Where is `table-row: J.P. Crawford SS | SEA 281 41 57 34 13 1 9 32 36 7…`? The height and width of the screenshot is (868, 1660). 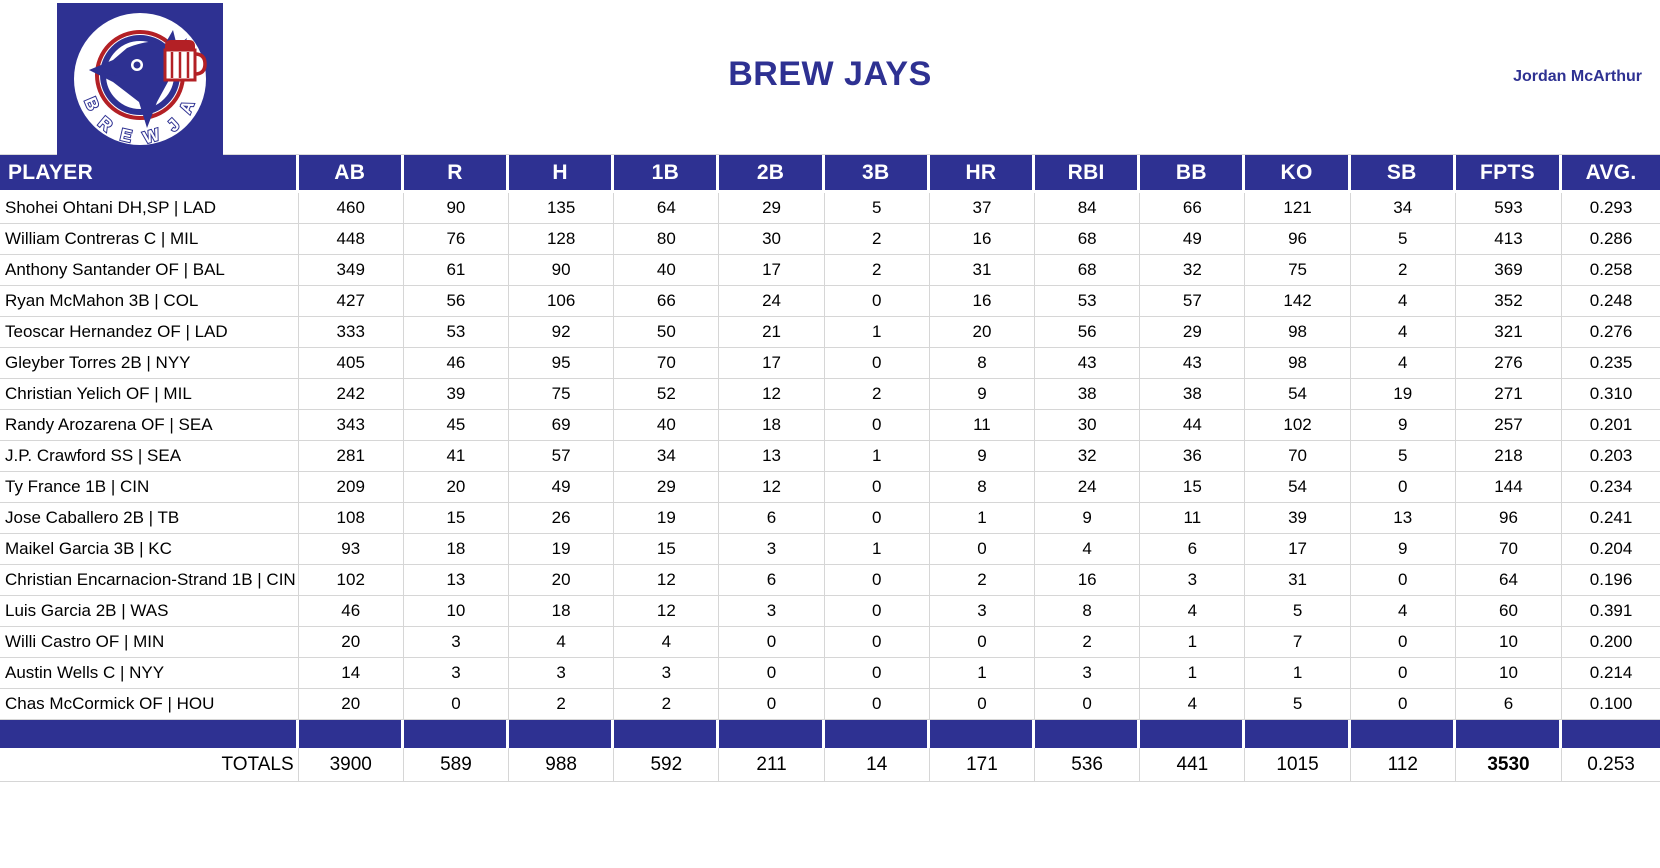 table-row: J.P. Crawford SS | SEA 281 41 57 34 13 1 9 32 36 7… is located at coordinates (830, 456).